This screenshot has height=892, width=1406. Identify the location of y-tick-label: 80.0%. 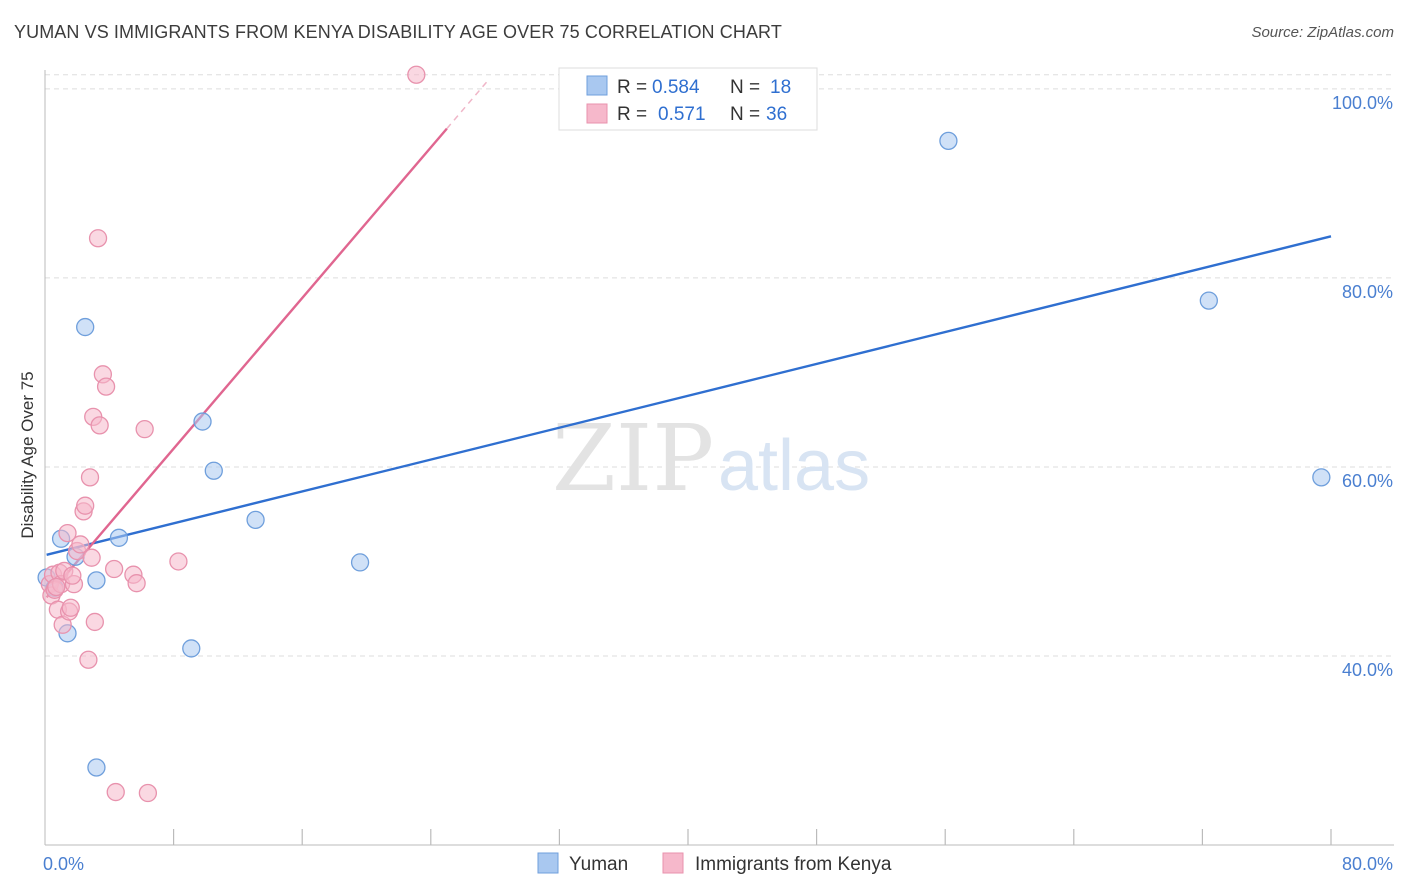
(1367, 292).